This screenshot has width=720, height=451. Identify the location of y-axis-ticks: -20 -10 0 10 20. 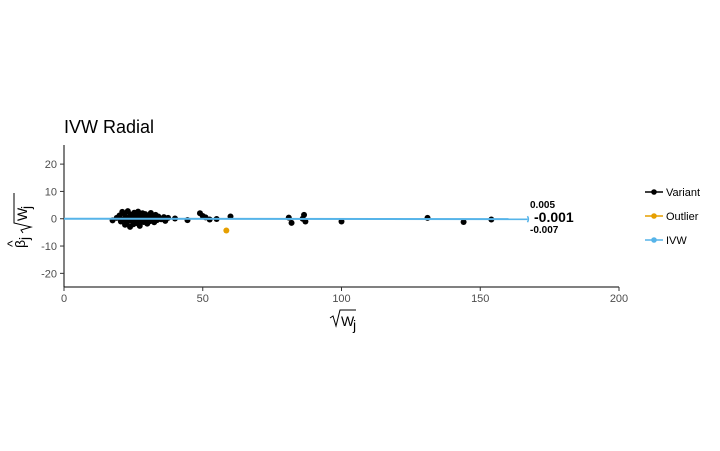
(52, 219).